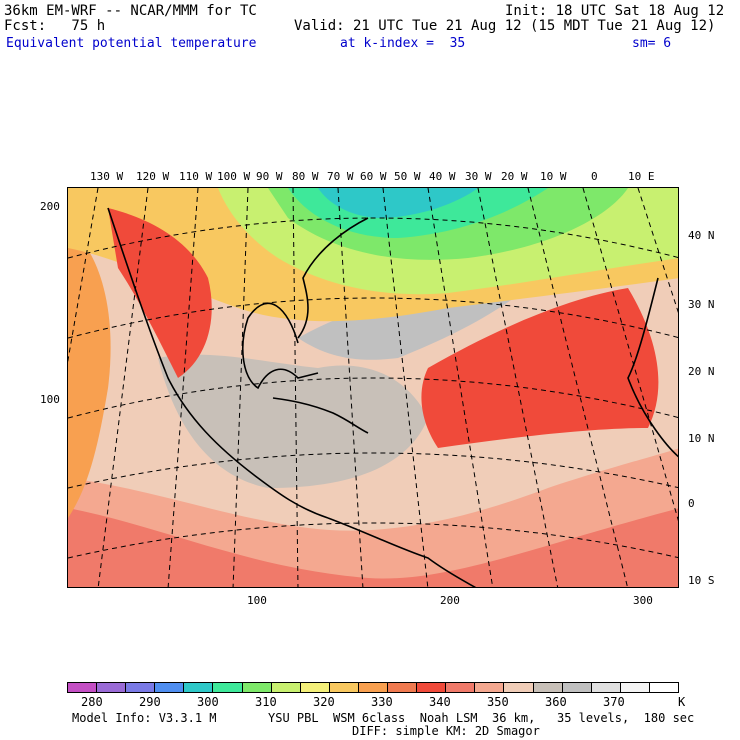 Image resolution: width=740 pixels, height=740 pixels. What do you see at coordinates (280, 346) in the screenshot?
I see `gulf-coast-outline` at bounding box center [280, 346].